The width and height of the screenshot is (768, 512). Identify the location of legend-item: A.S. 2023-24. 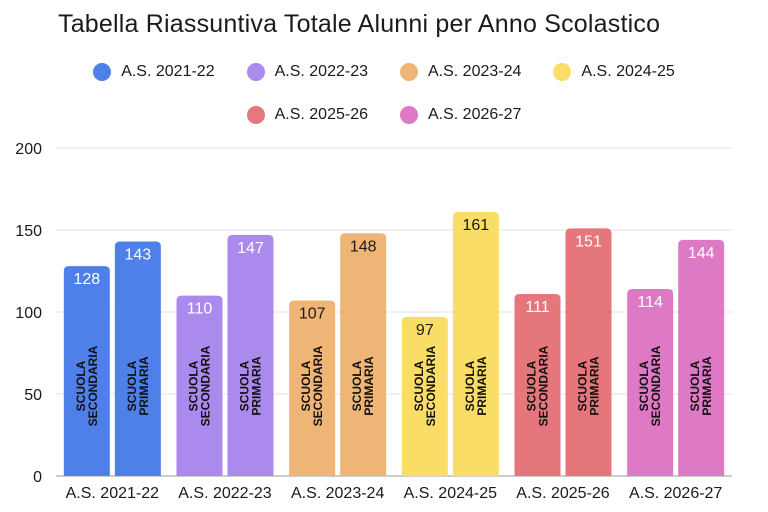
(460, 72).